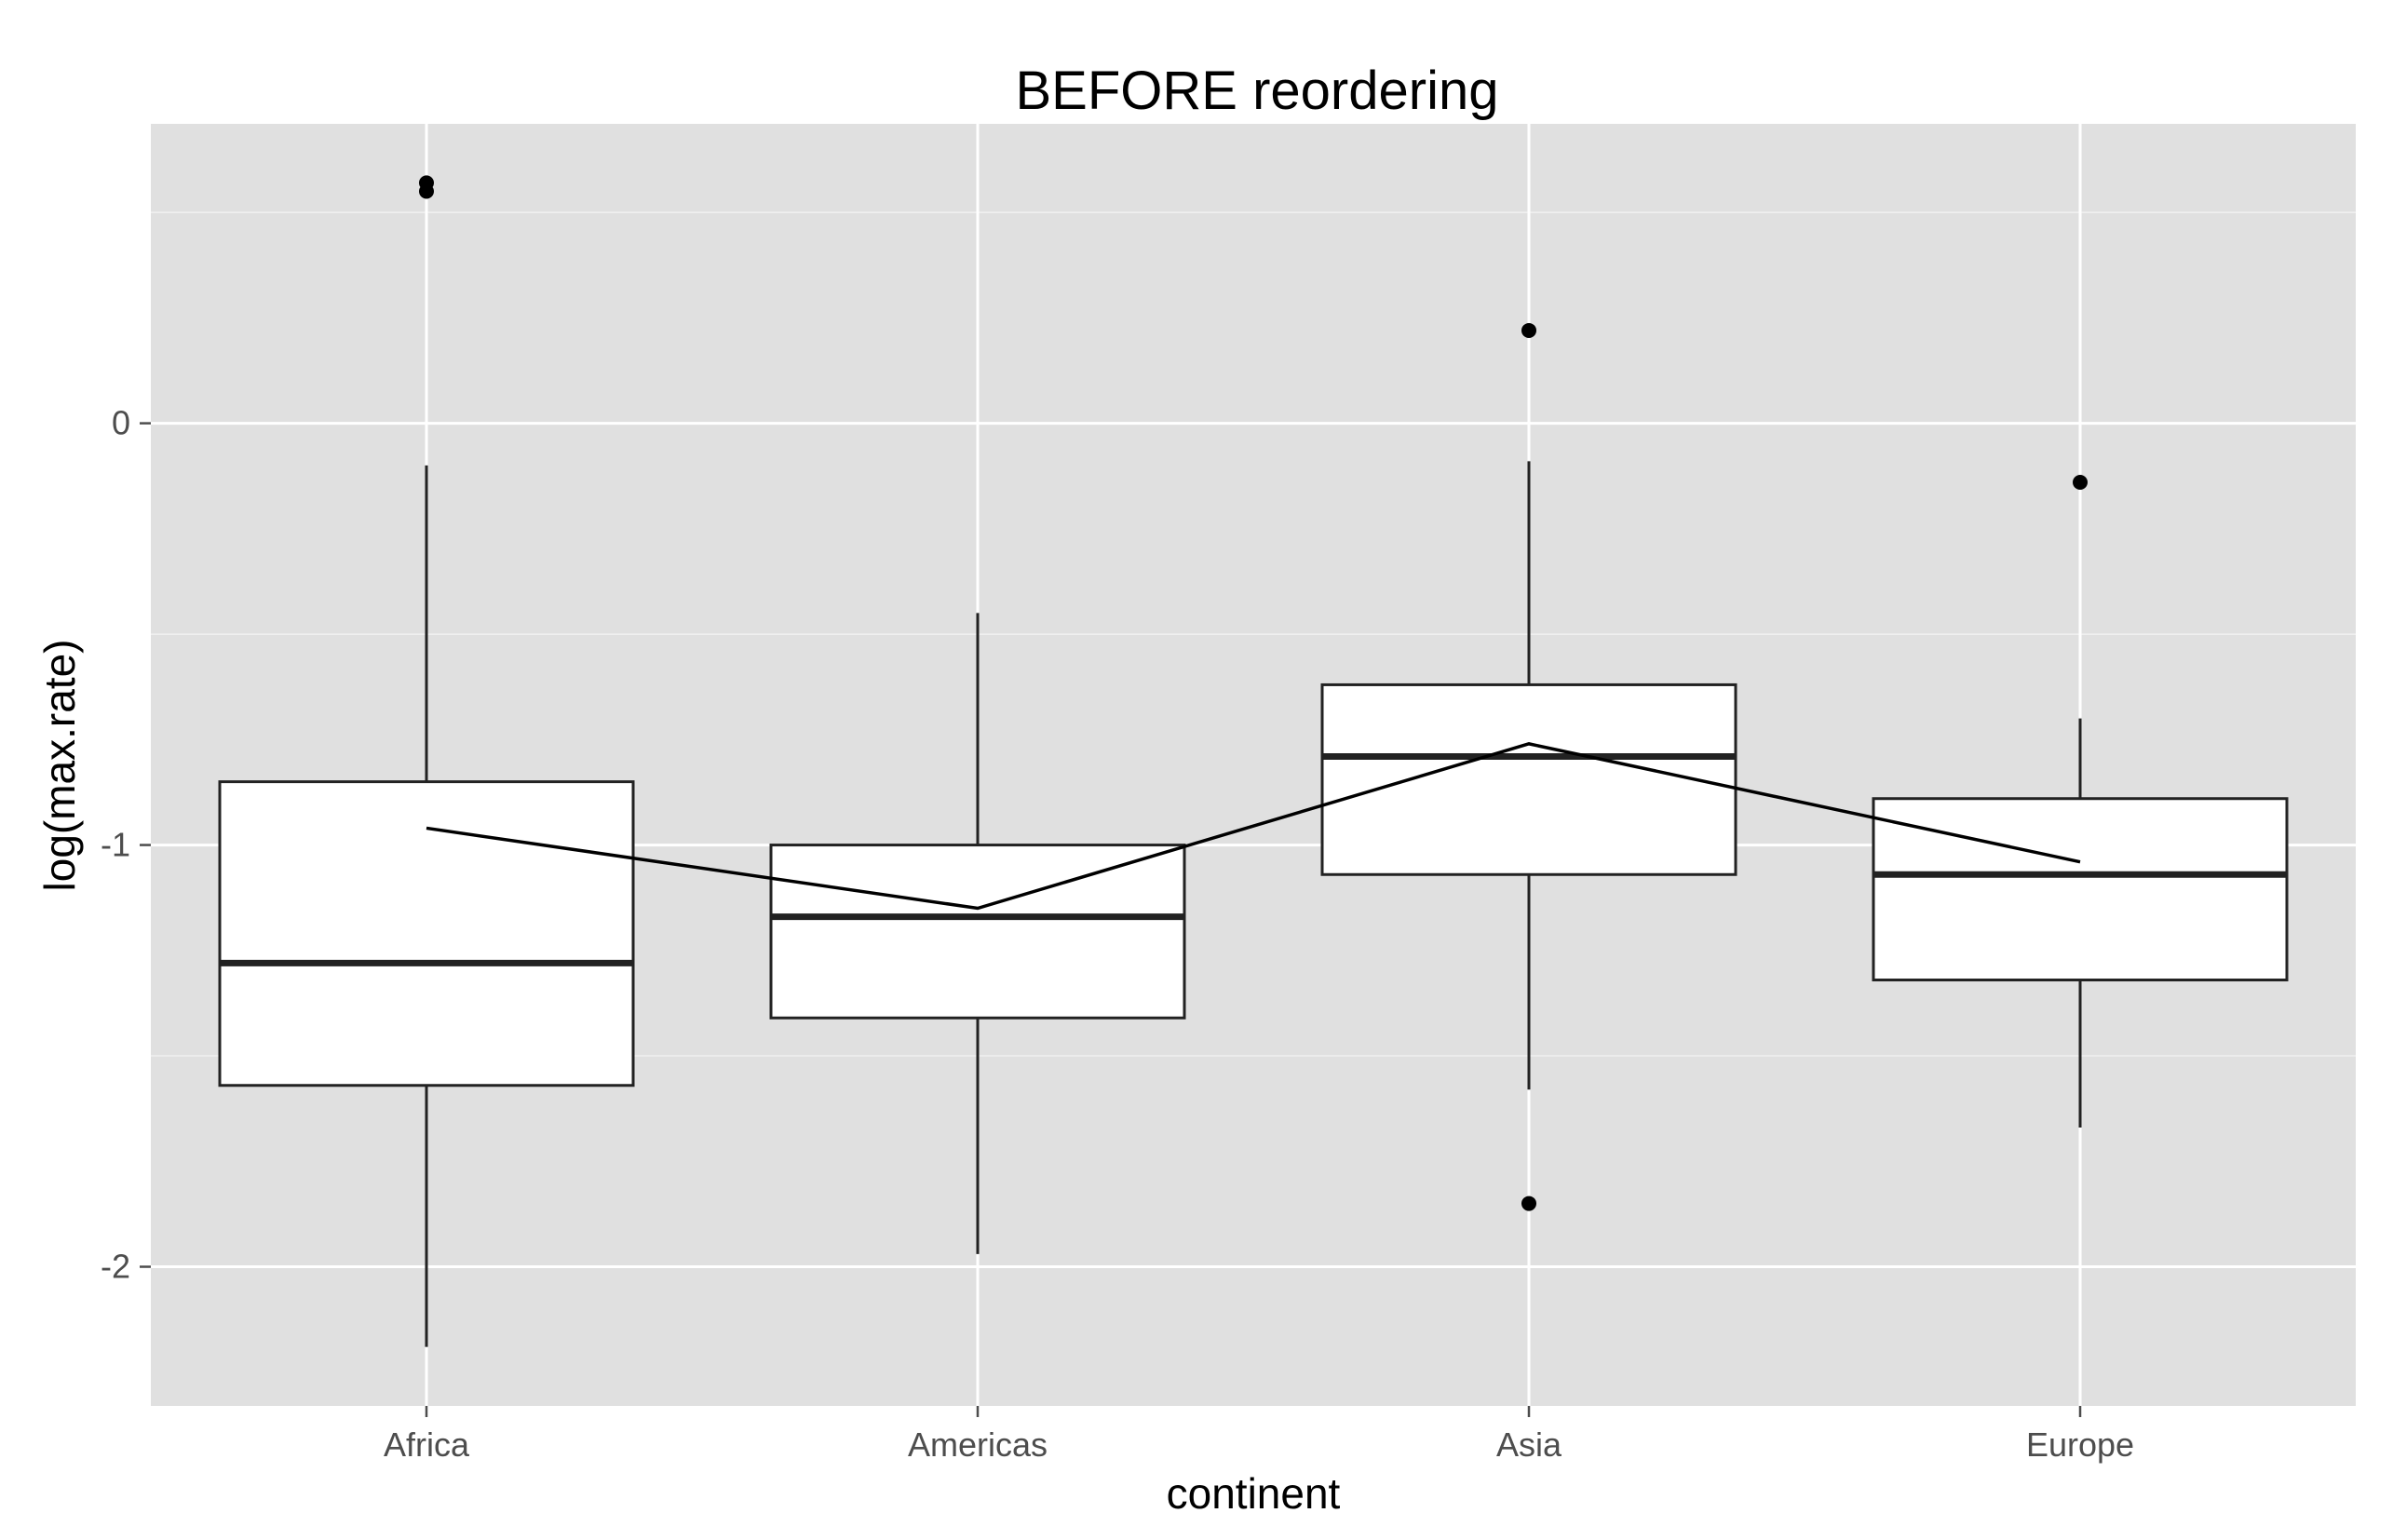  I want to click on y-tick-label: 0, so click(121, 423).